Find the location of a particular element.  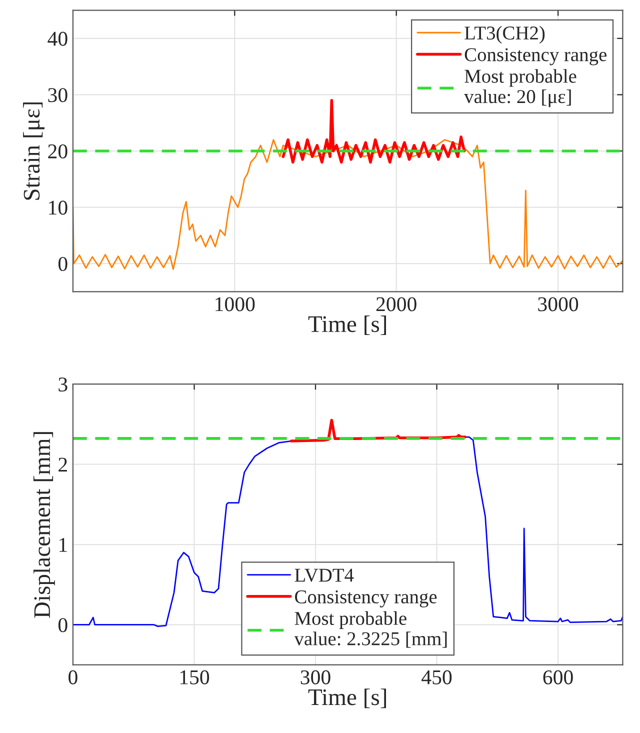

x-tick-label: 450 is located at coordinates (437, 677).